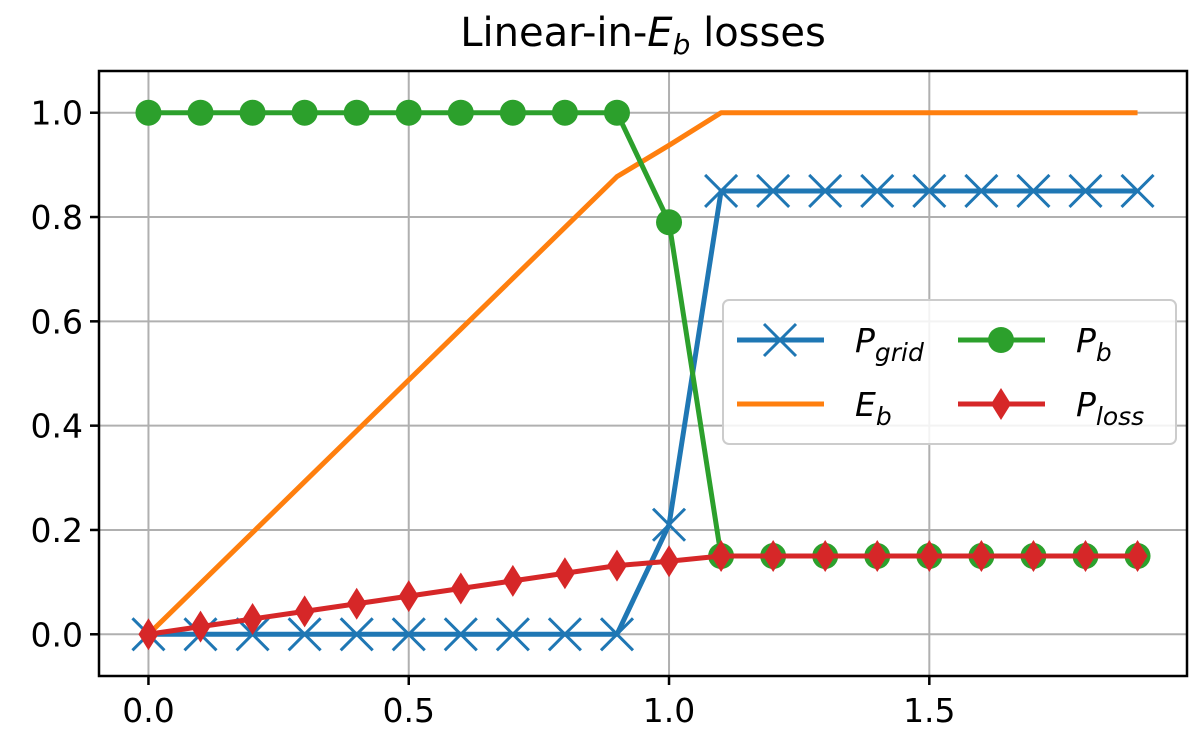  Describe the element at coordinates (660, 33) in the screenshot. I see `chart-title-symbol: E` at that location.